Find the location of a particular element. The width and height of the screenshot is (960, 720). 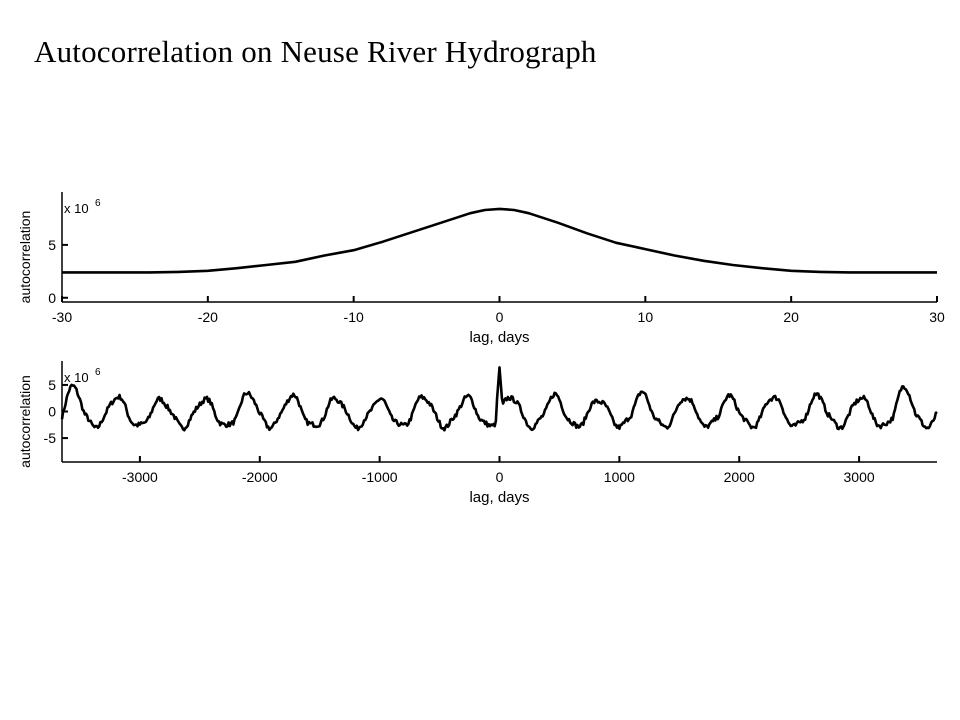

x-tick-label: 30 is located at coordinates (937, 317).